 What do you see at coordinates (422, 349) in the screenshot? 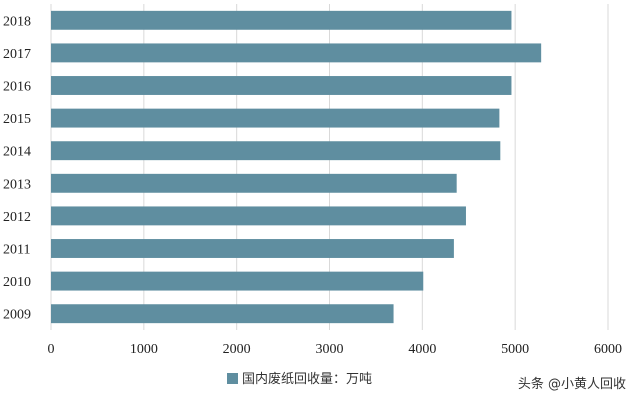
I see `x-tick-label: 4000` at bounding box center [422, 349].